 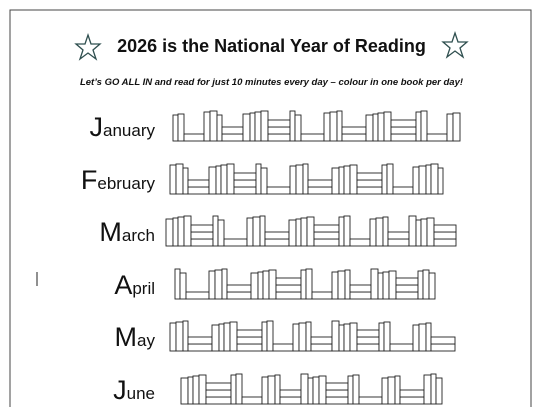 What do you see at coordinates (134, 337) in the screenshot?
I see `month-label: May` at bounding box center [134, 337].